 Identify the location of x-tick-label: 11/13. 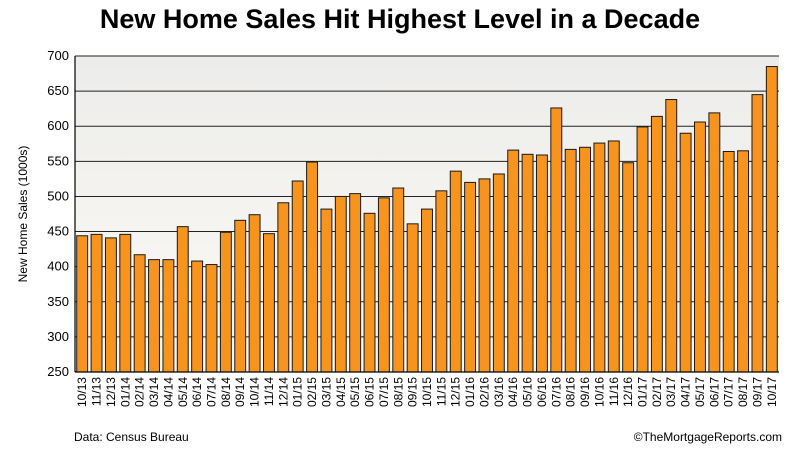
(97, 391).